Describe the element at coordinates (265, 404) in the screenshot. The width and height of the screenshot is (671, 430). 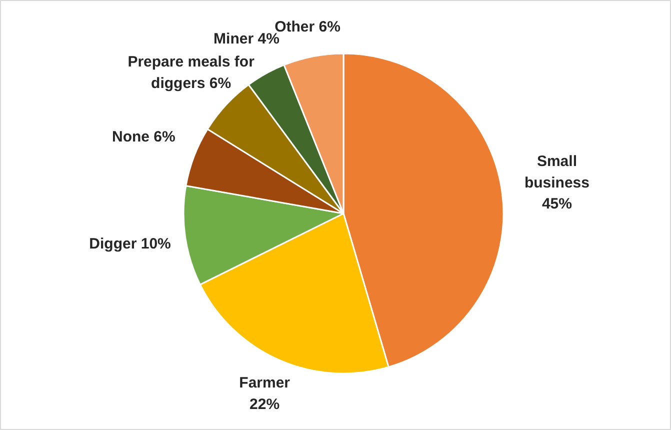
I see `data-label: 22%` at that location.